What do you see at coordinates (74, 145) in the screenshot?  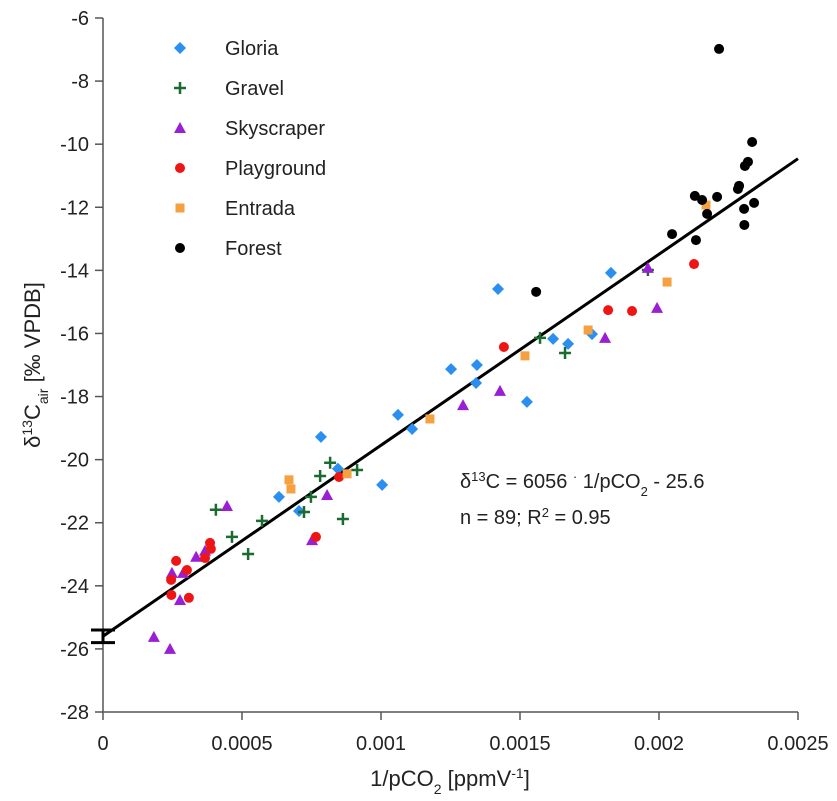 I see `y-tick-label: -10` at bounding box center [74, 145].